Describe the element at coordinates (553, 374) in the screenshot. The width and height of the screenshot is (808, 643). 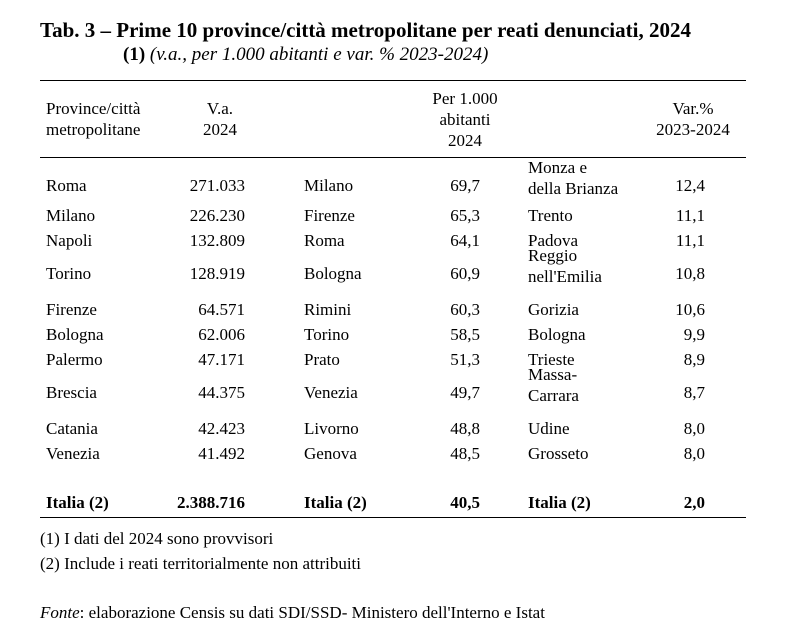
I see `row-province-var-line: Massa-` at that location.